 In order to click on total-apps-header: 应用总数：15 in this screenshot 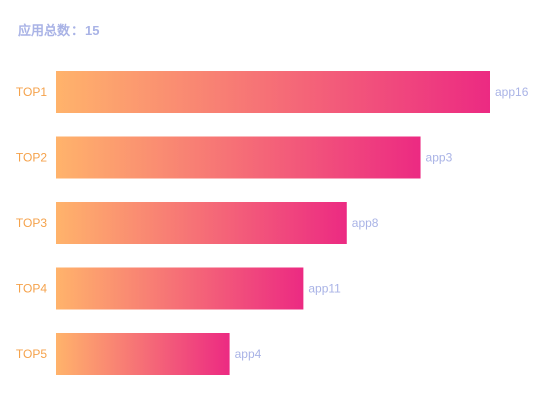, I will do `click(59, 29)`.